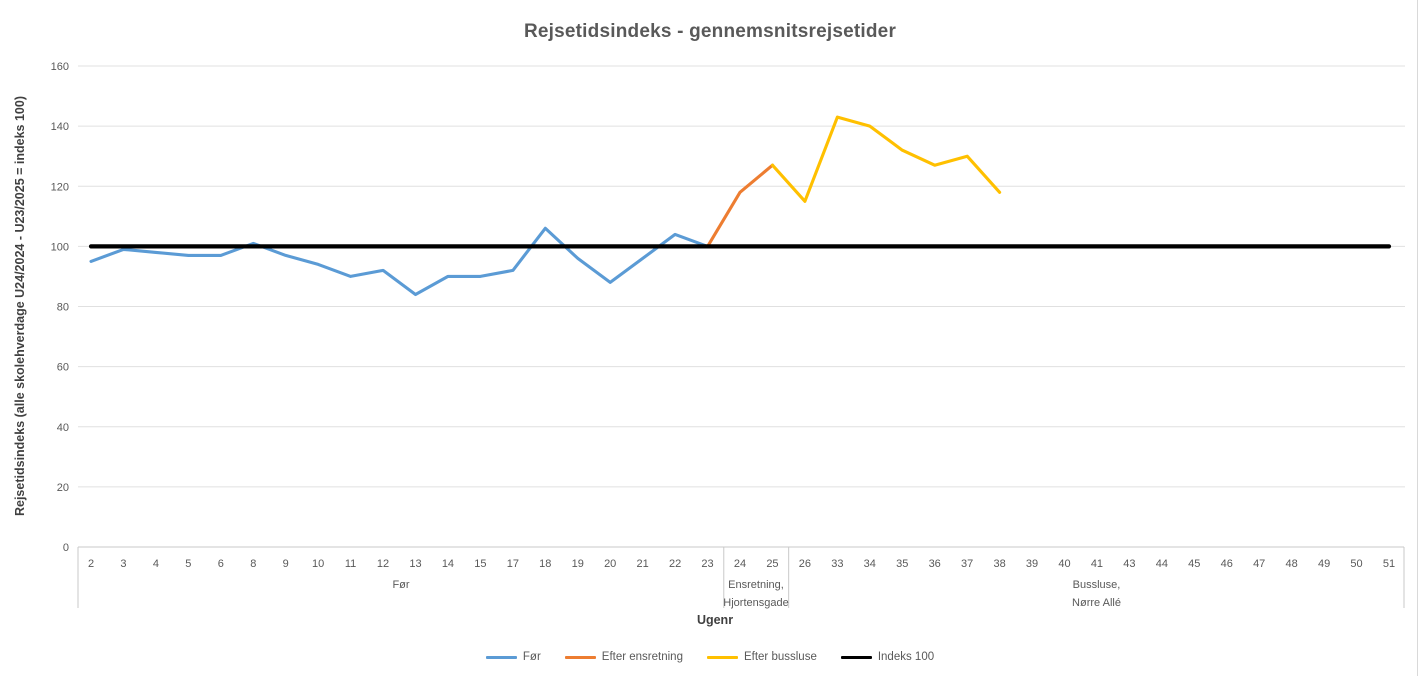  What do you see at coordinates (1259, 564) in the screenshot?
I see `x-tick-label: 47` at bounding box center [1259, 564].